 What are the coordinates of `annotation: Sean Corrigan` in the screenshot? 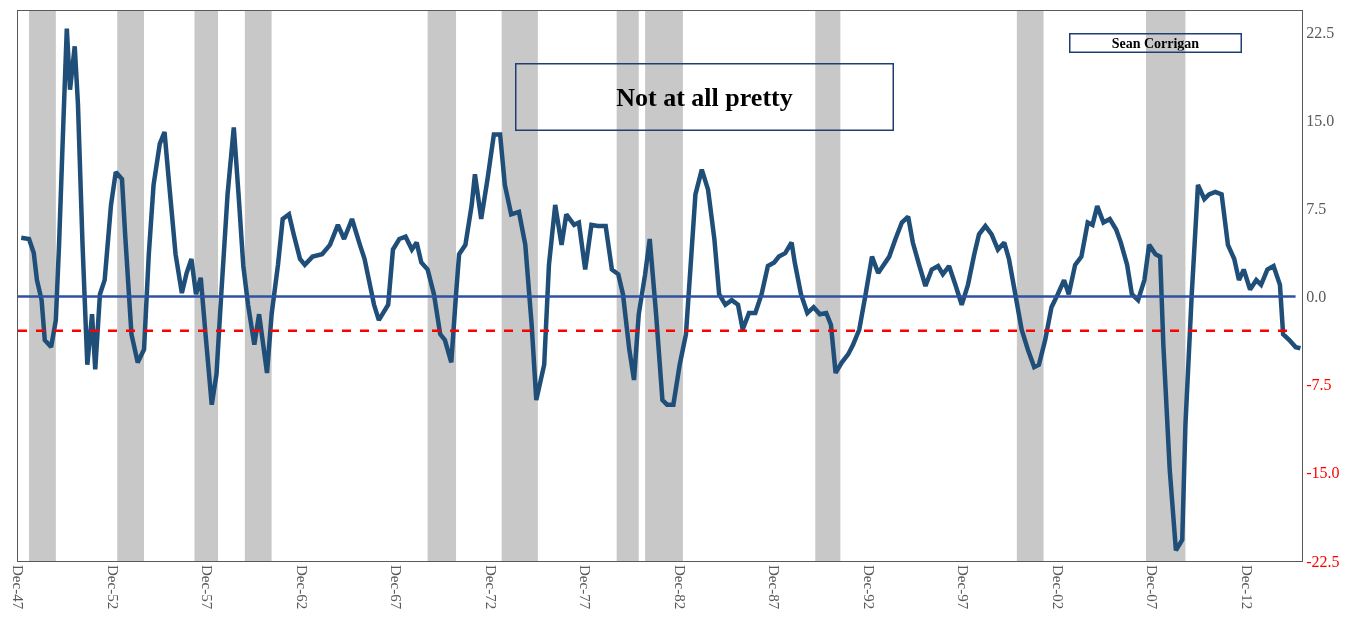 It's located at (1155, 43).